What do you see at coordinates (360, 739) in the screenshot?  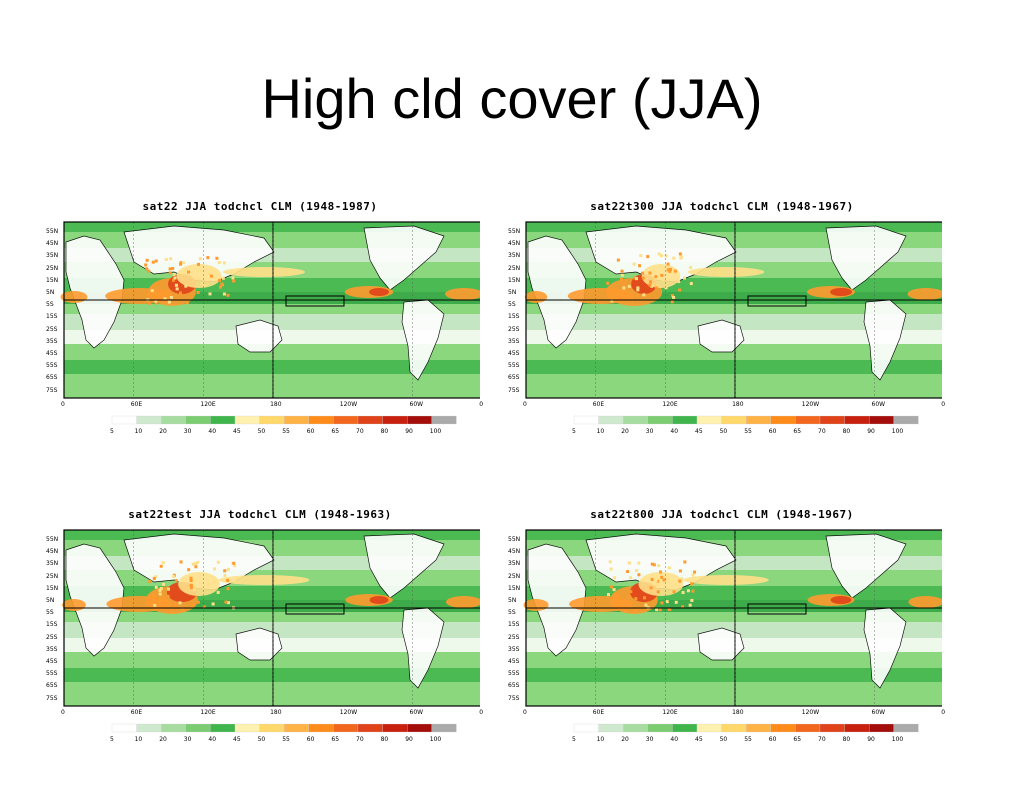 I see `colorbar-label: 70` at bounding box center [360, 739].